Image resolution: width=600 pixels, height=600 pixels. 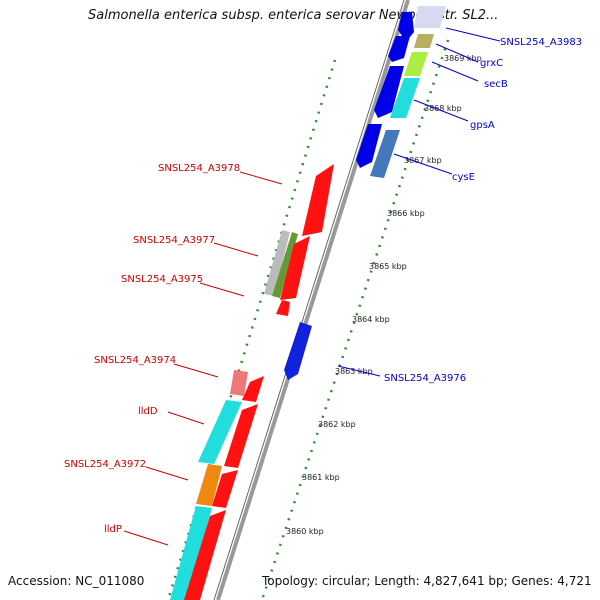 I want to click on gene-label-gpsA: gpsA, so click(x=482, y=125).